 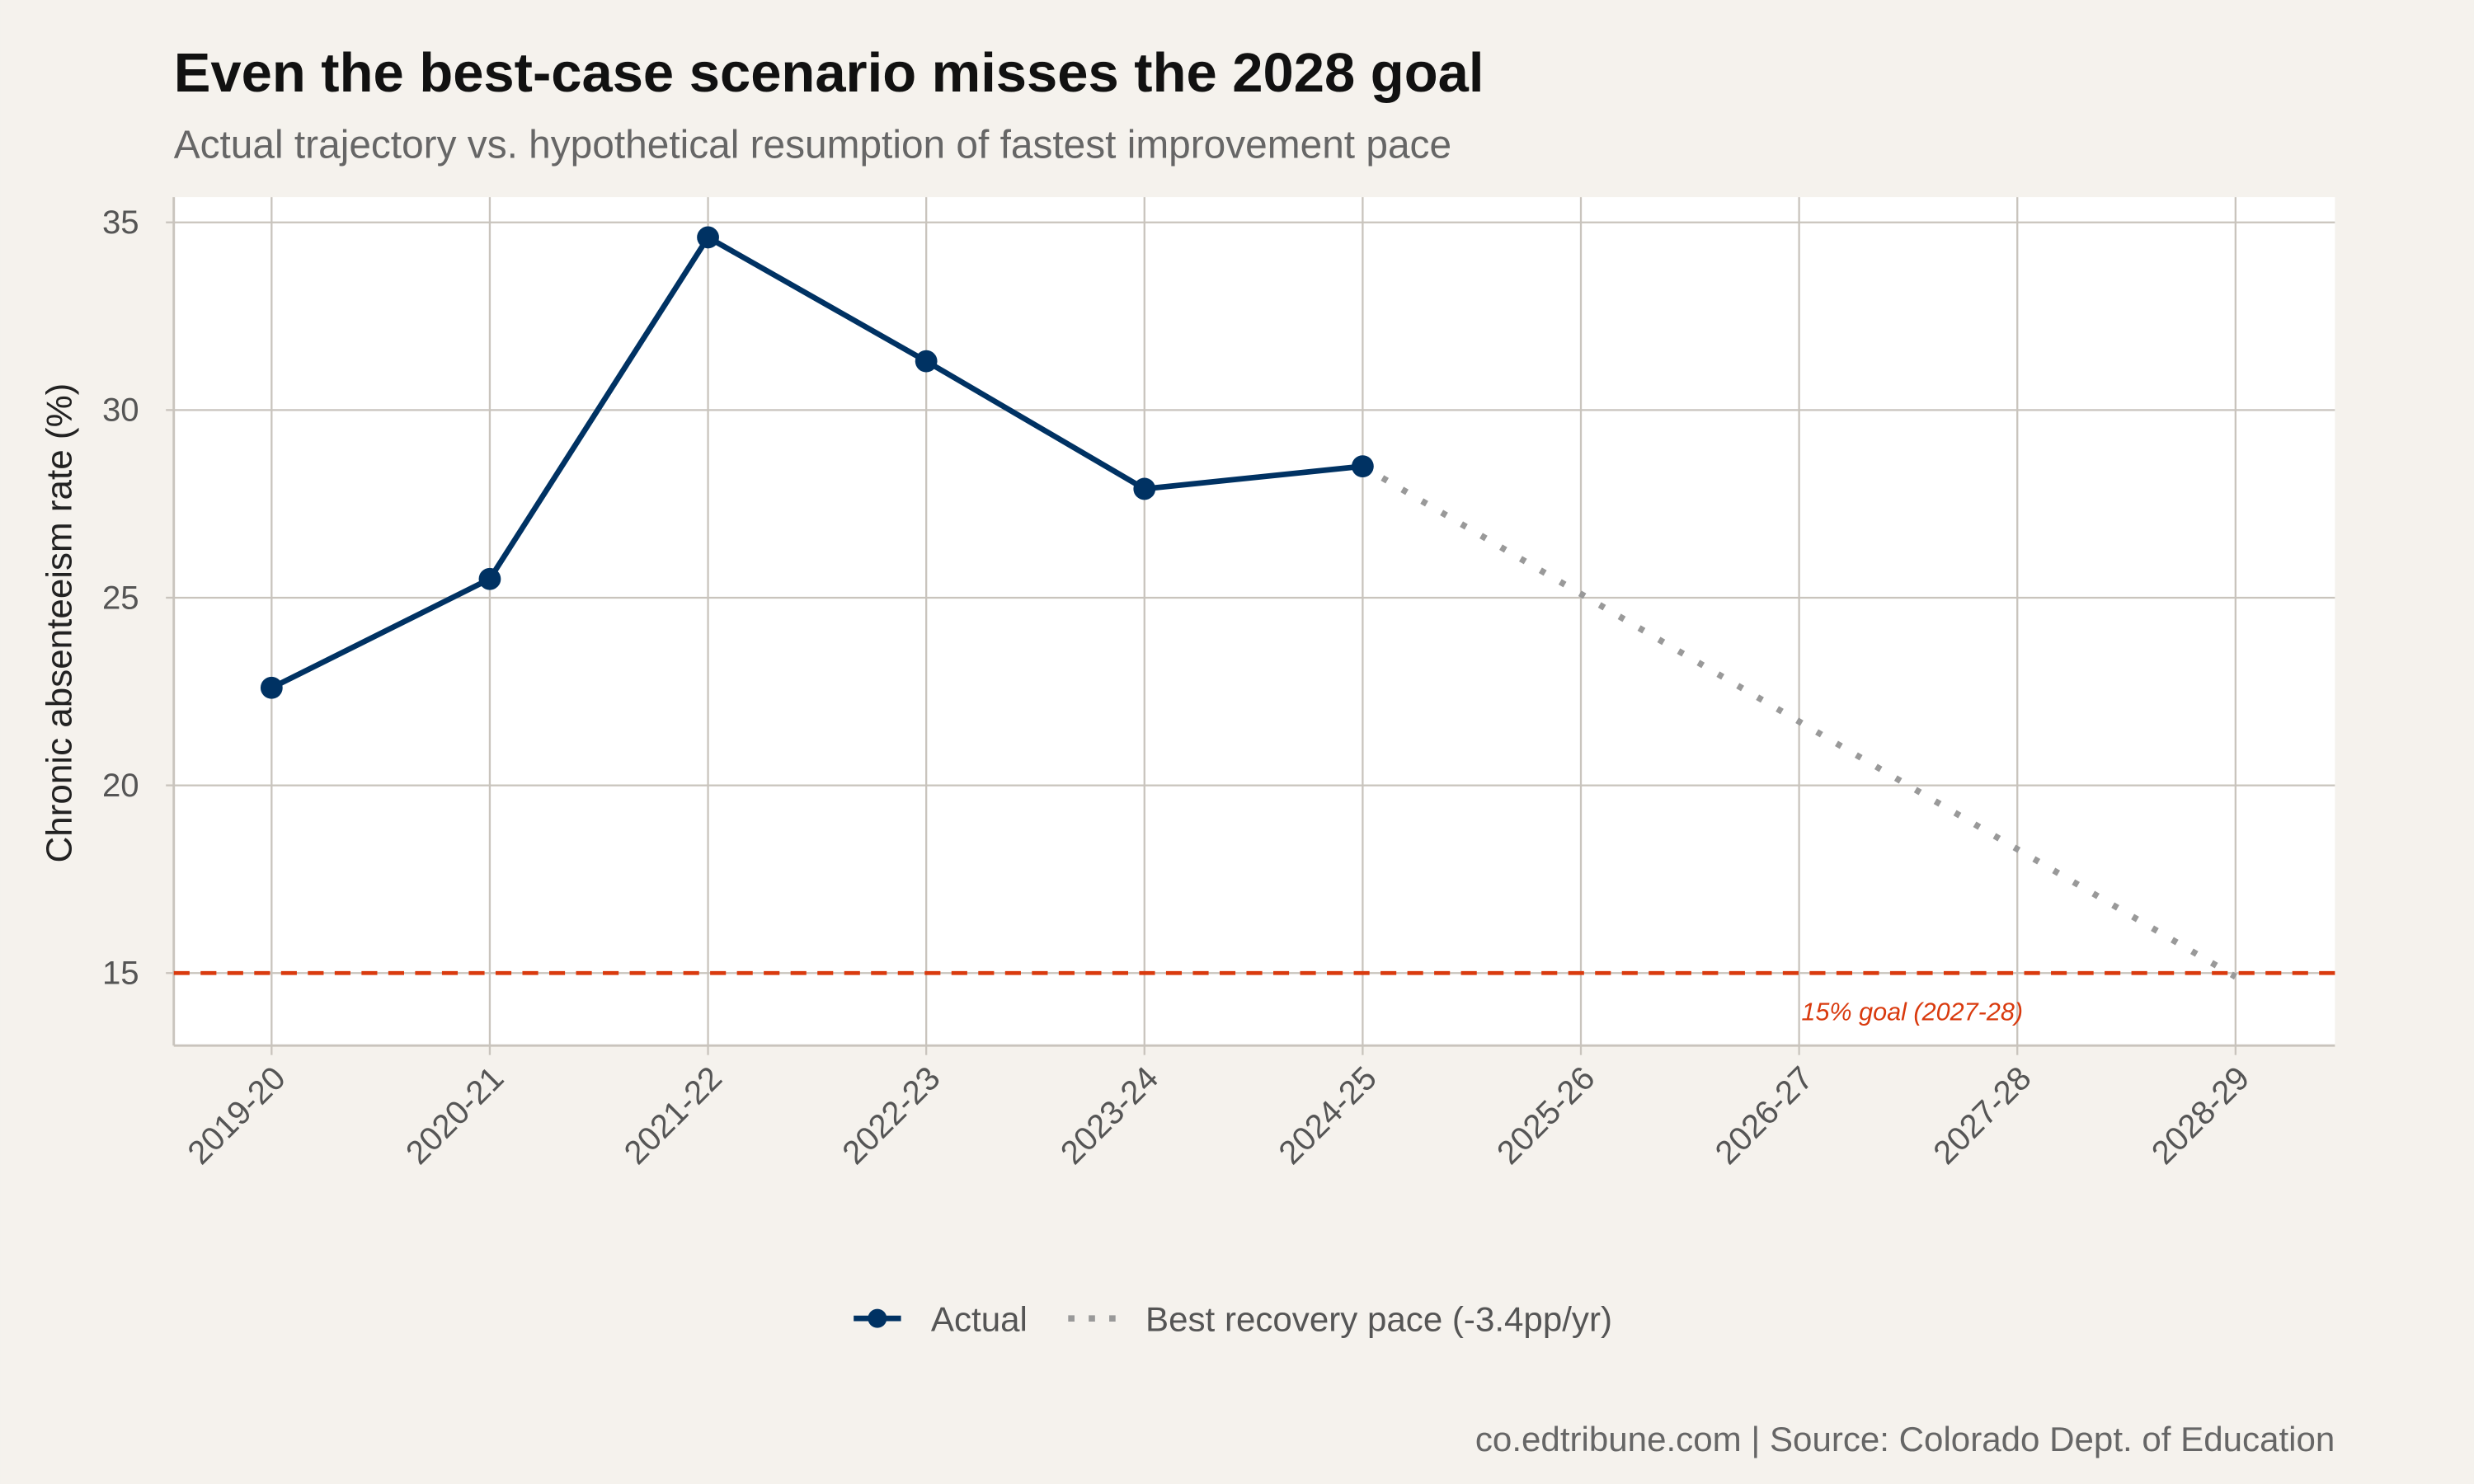 What do you see at coordinates (120, 222) in the screenshot?
I see `y-tick-label: 35` at bounding box center [120, 222].